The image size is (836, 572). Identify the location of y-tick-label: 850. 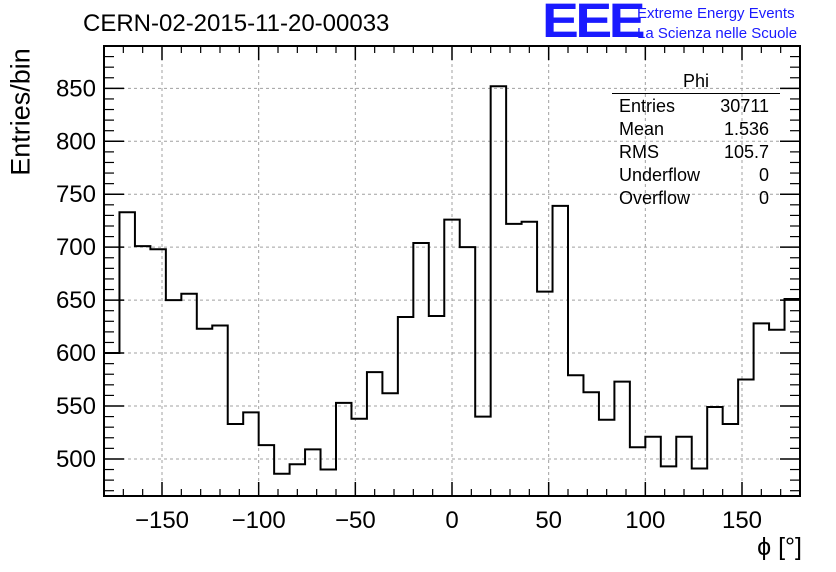
(76, 88).